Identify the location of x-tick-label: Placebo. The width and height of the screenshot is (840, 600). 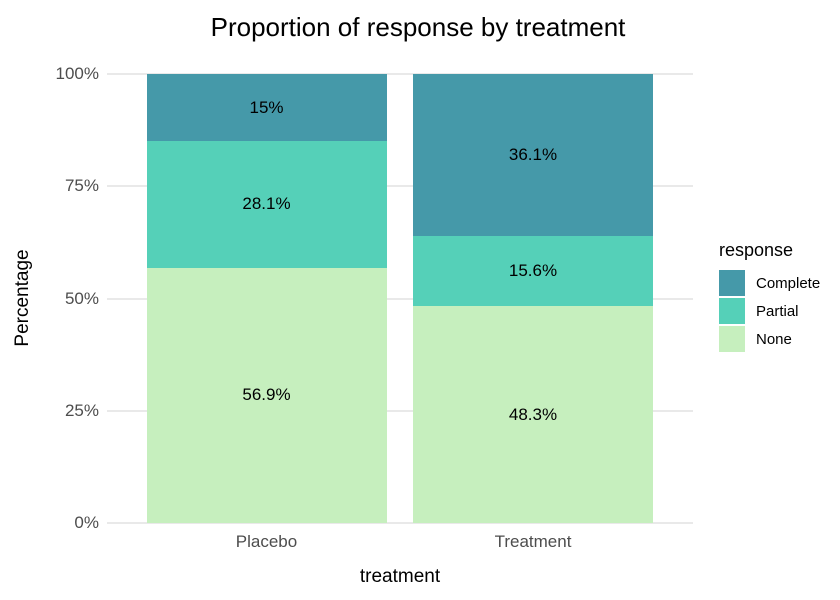
(266, 541).